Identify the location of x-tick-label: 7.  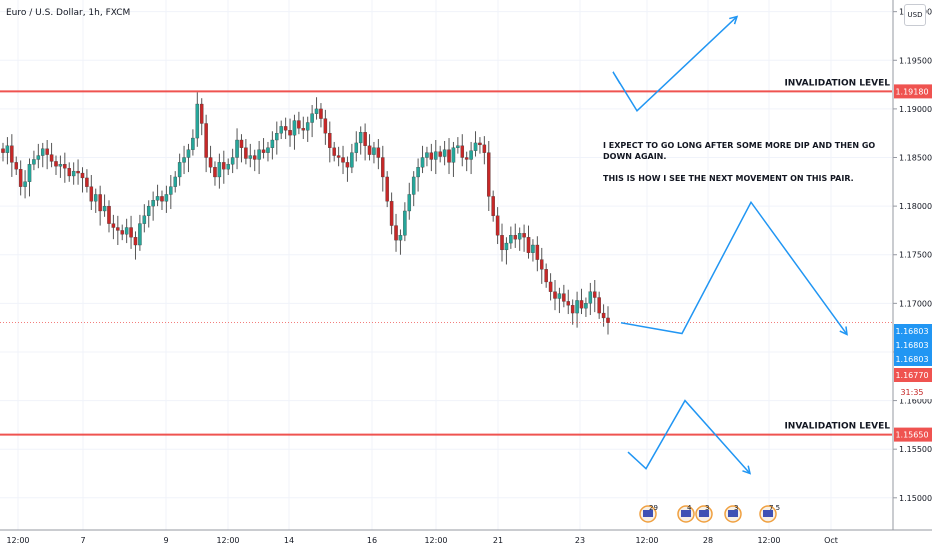
(82, 540).